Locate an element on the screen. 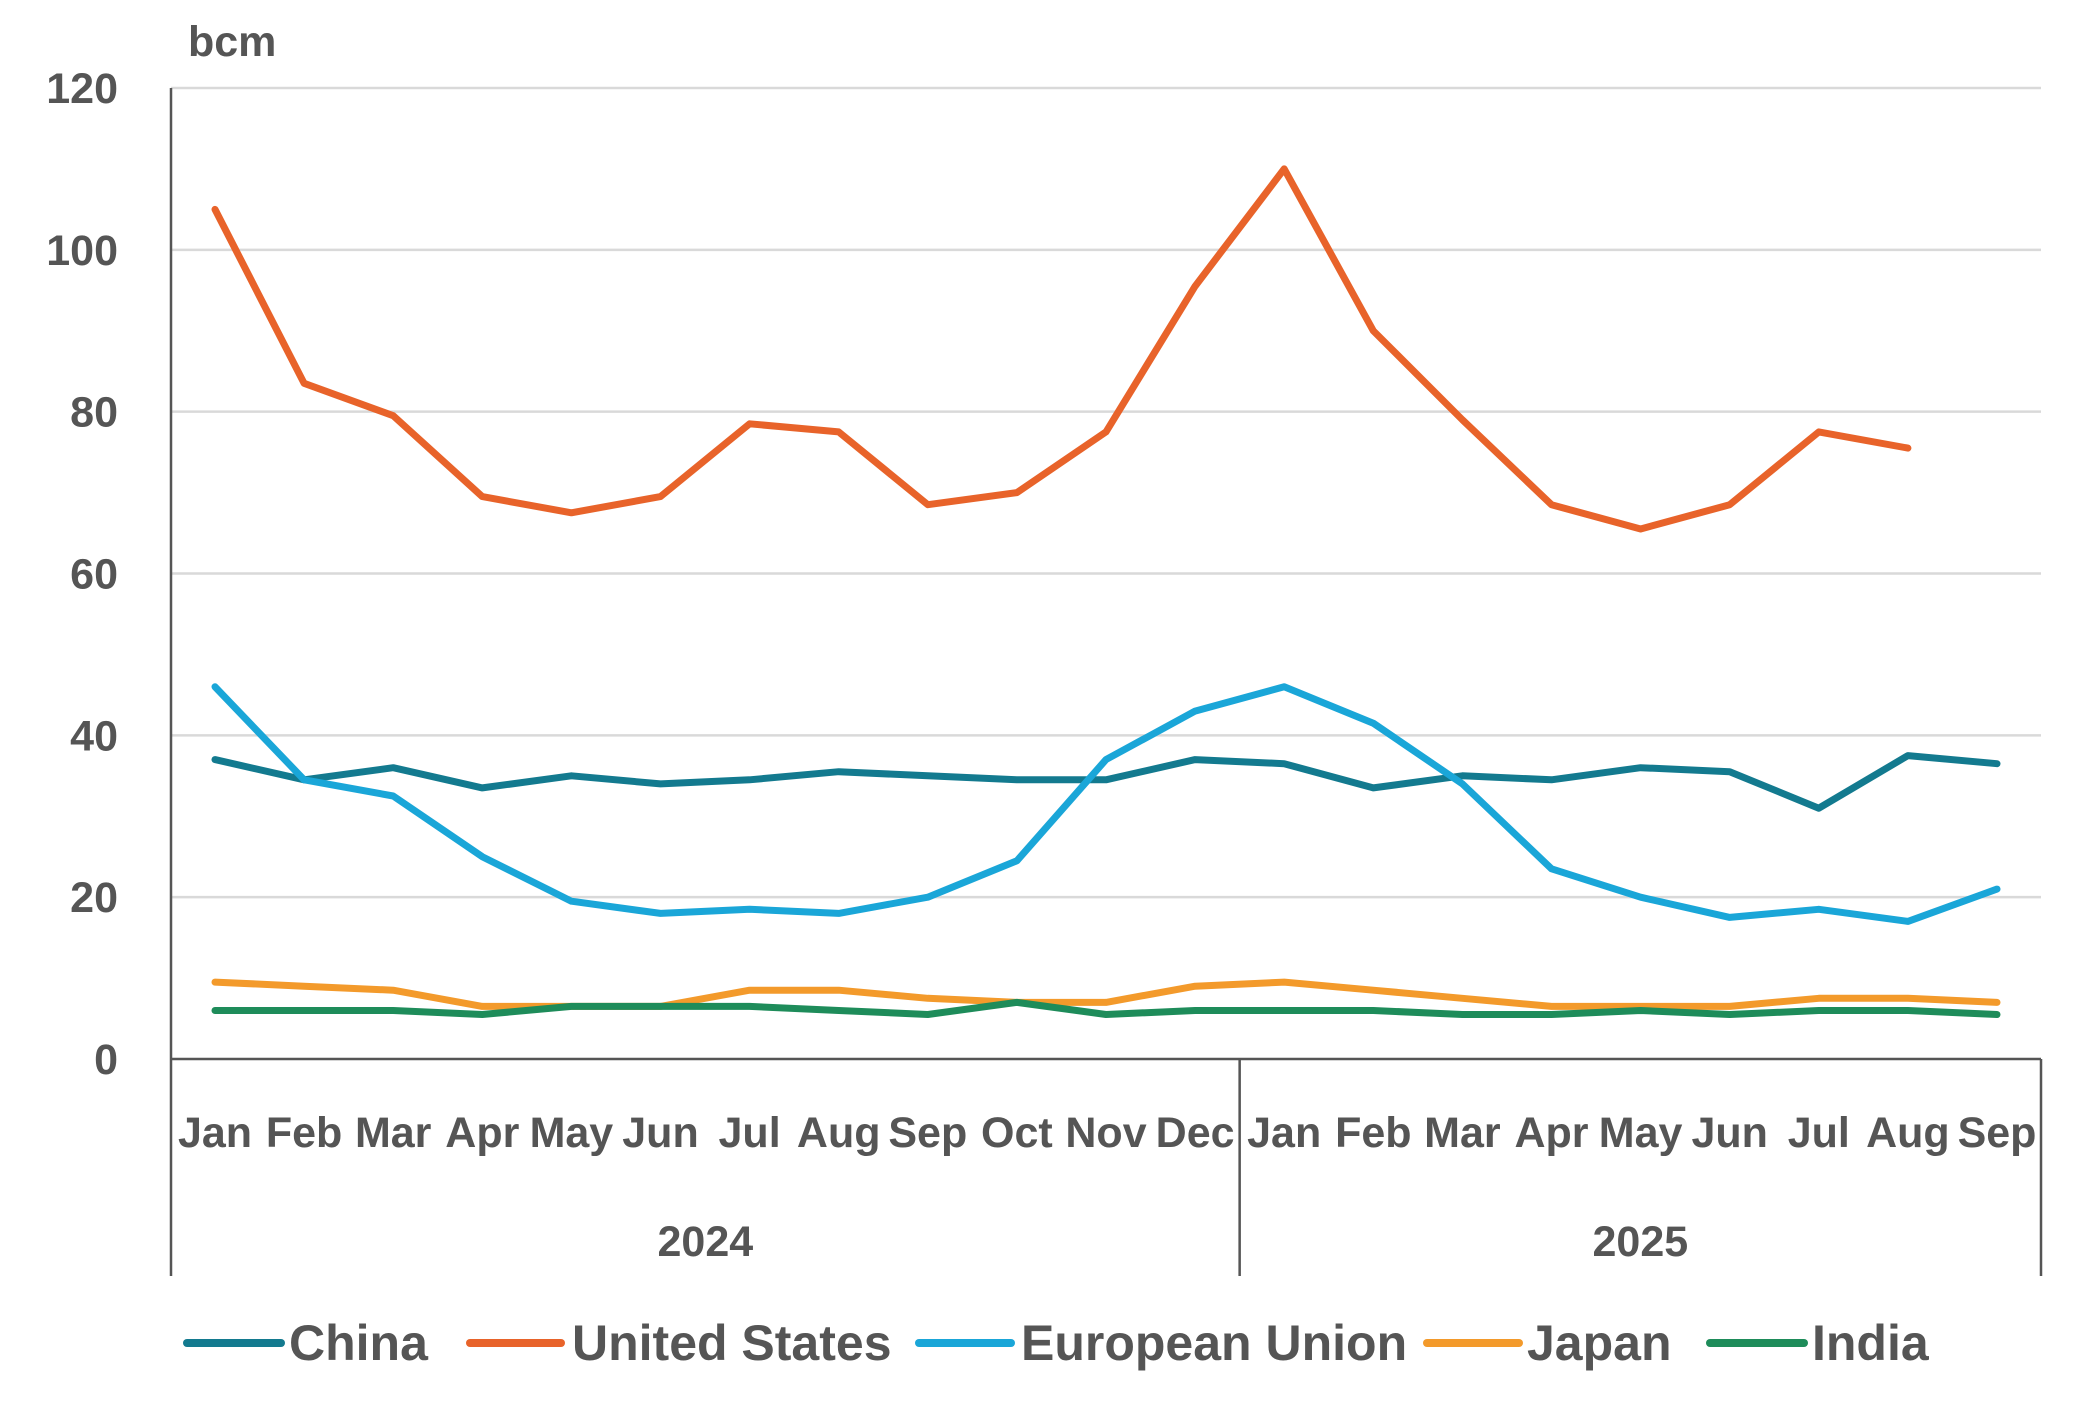 This screenshot has height=1417, width=2084. legend-item: European Union is located at coordinates (1161, 1343).